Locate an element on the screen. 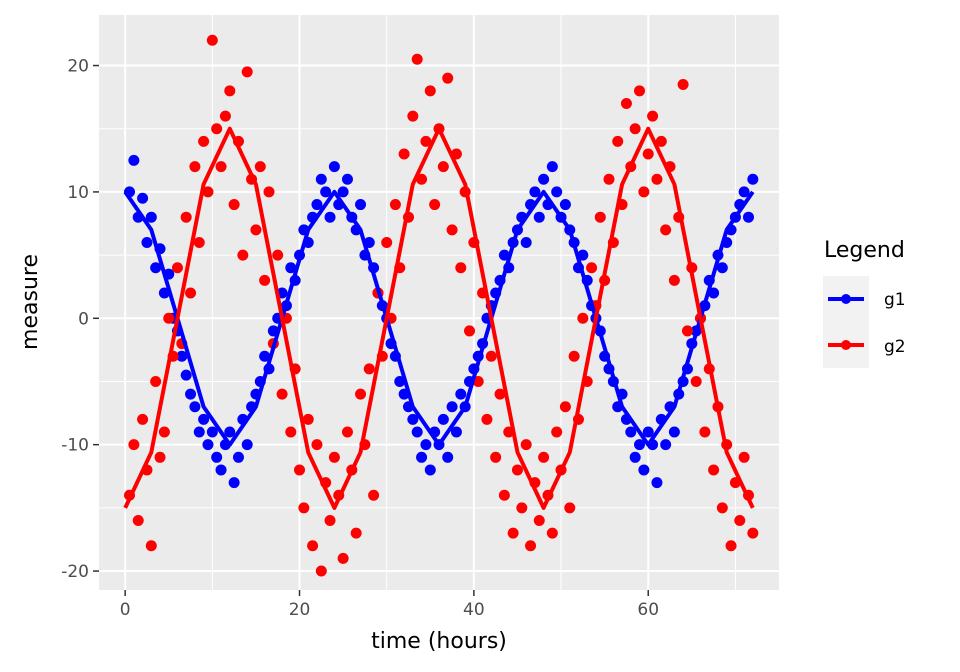 The image size is (960, 672). y-axis-title: measure is located at coordinates (30, 302).